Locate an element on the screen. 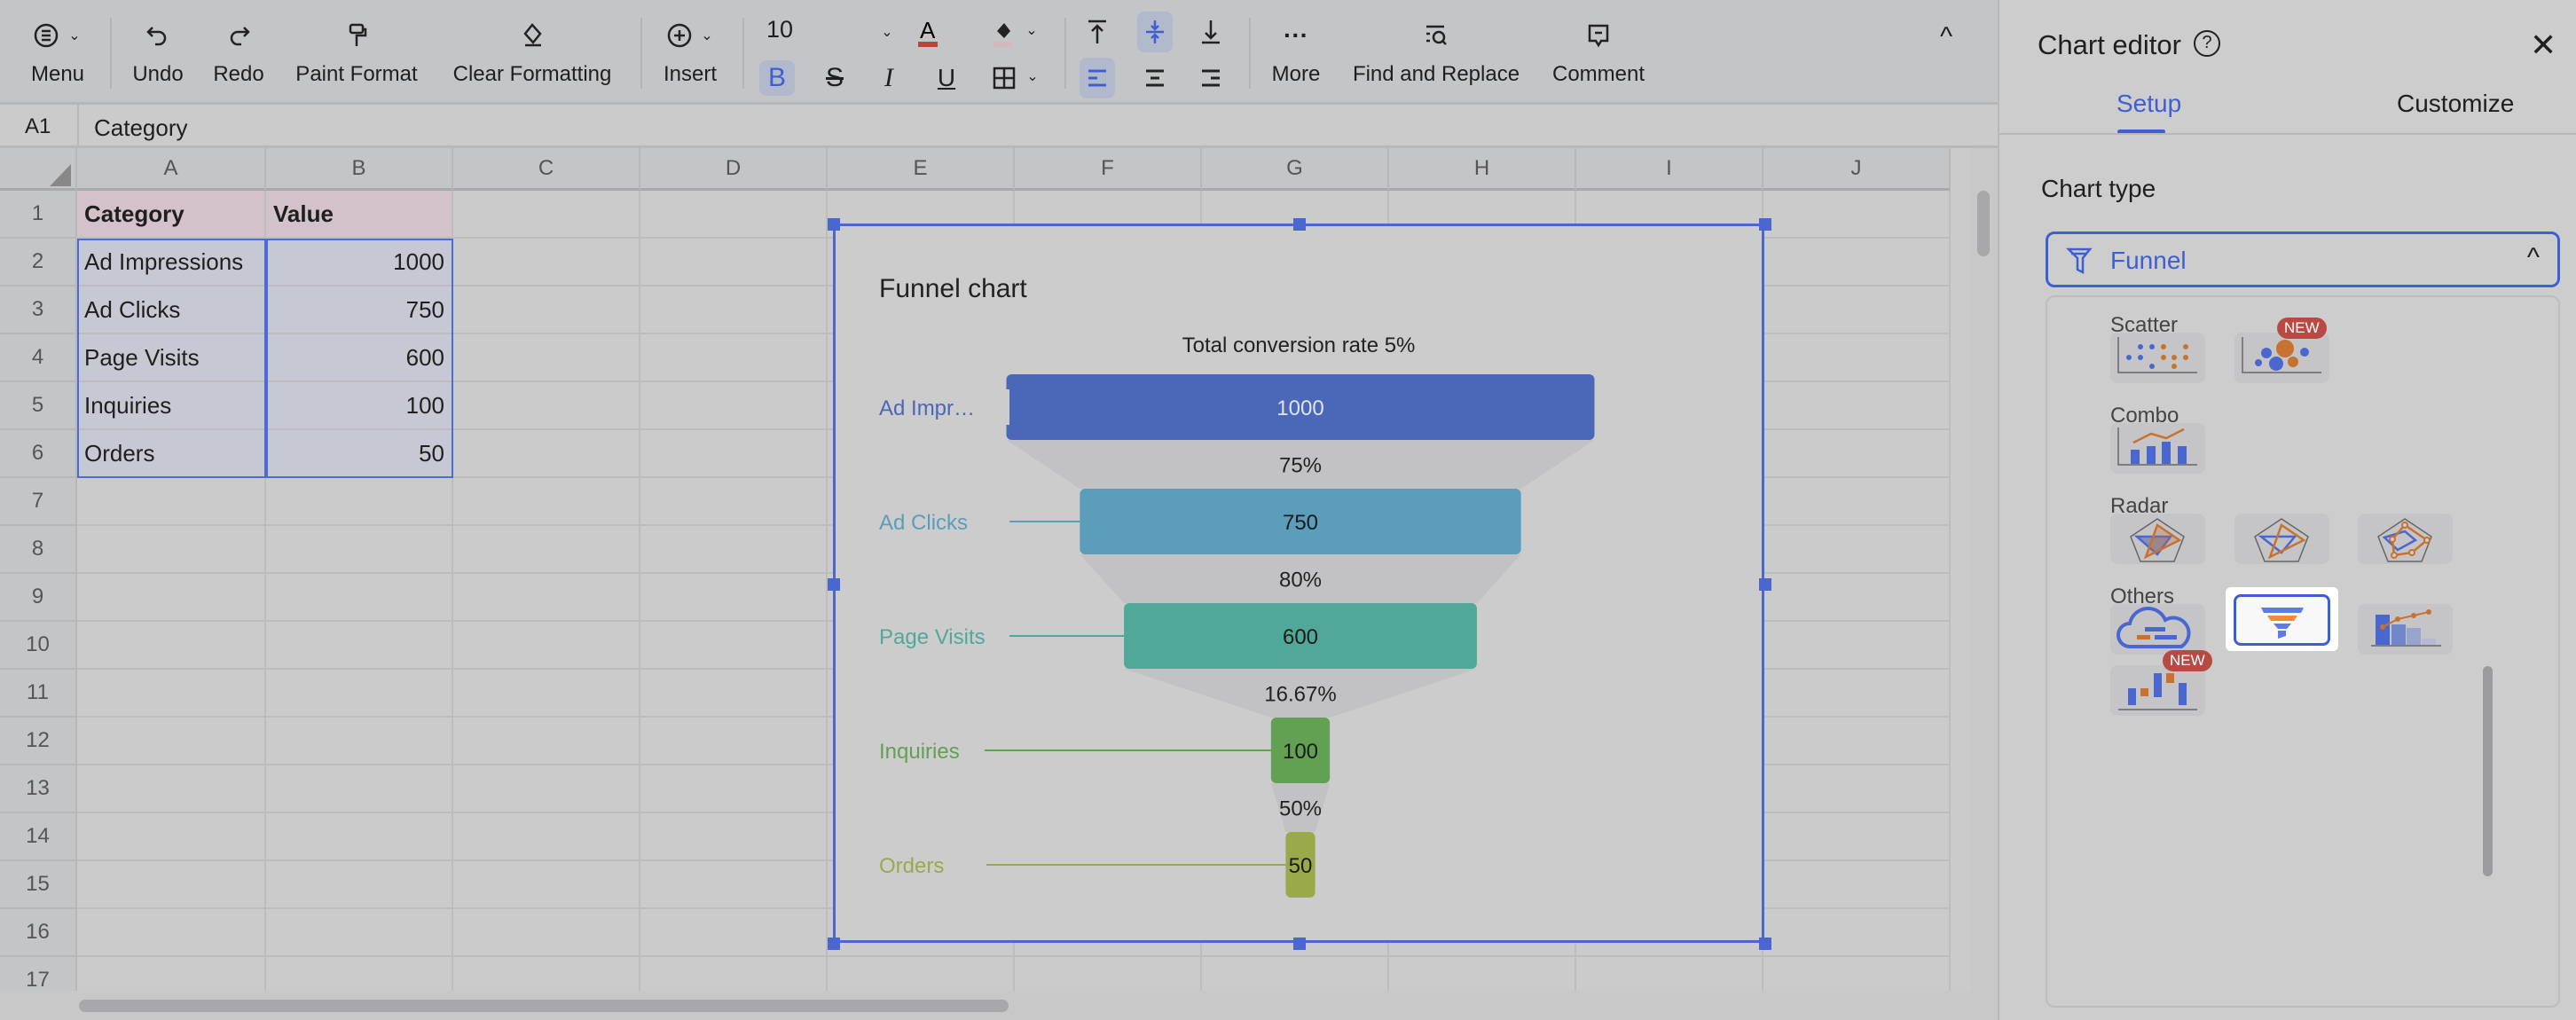  fill-chevron-icon: ⌄ is located at coordinates (1031, 31).